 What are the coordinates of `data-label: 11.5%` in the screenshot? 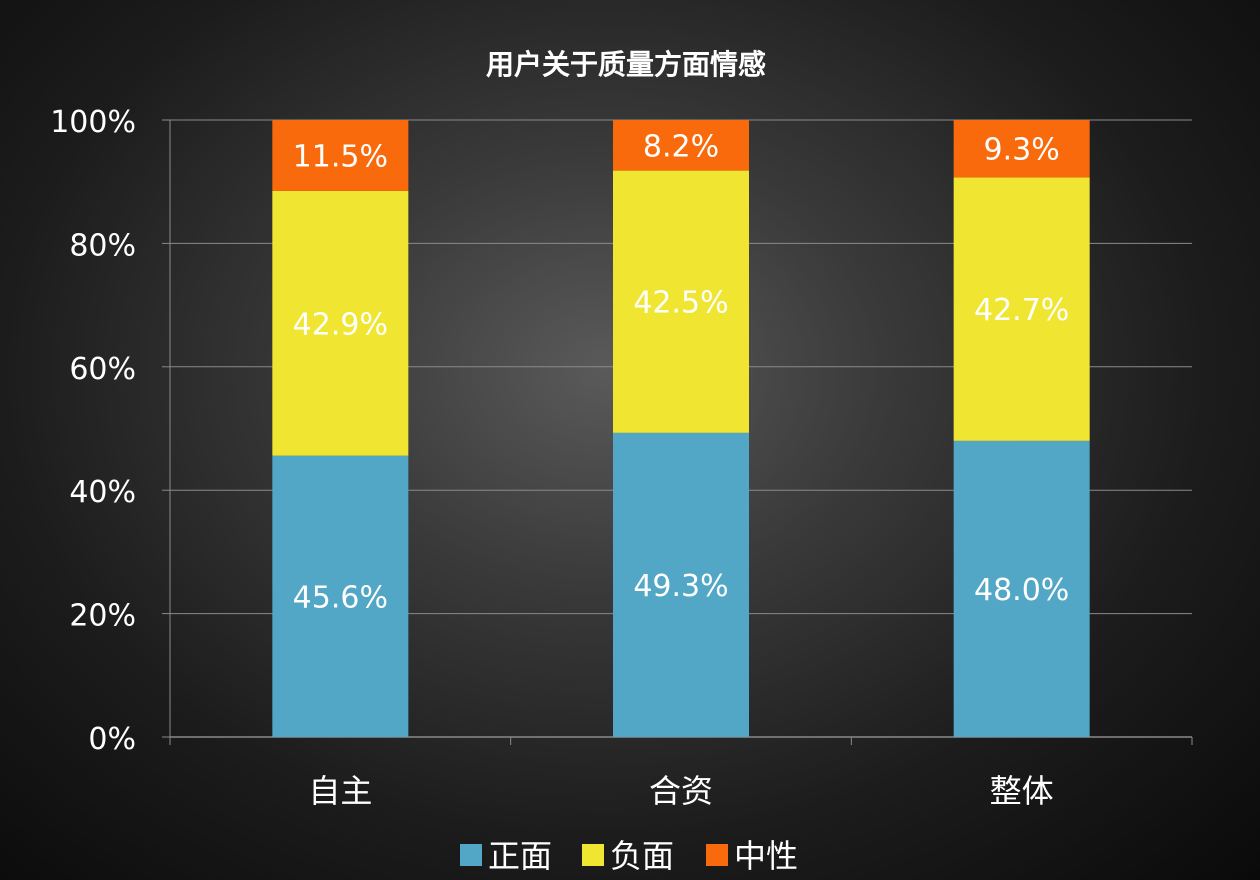 It's located at (340, 156).